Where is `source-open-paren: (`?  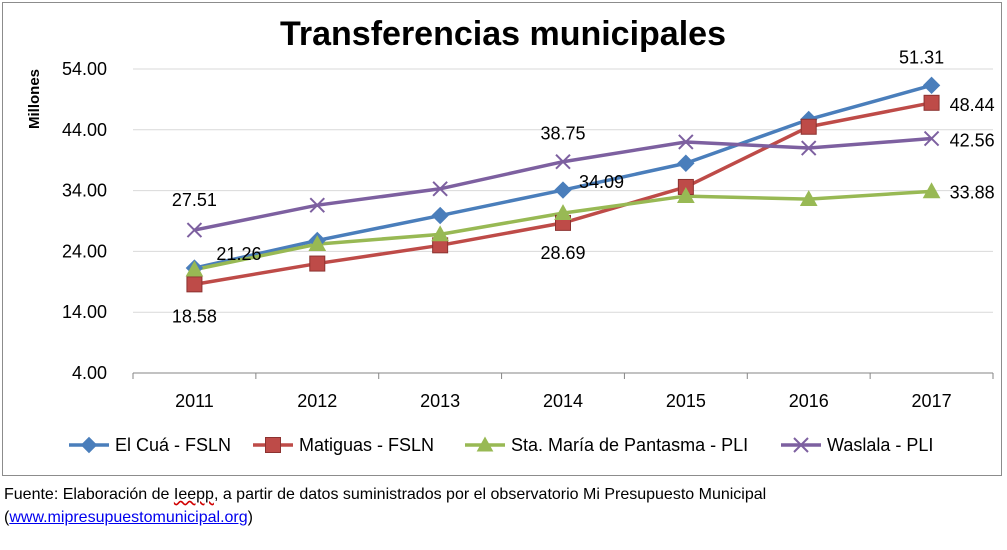 source-open-paren: ( is located at coordinates (7, 517).